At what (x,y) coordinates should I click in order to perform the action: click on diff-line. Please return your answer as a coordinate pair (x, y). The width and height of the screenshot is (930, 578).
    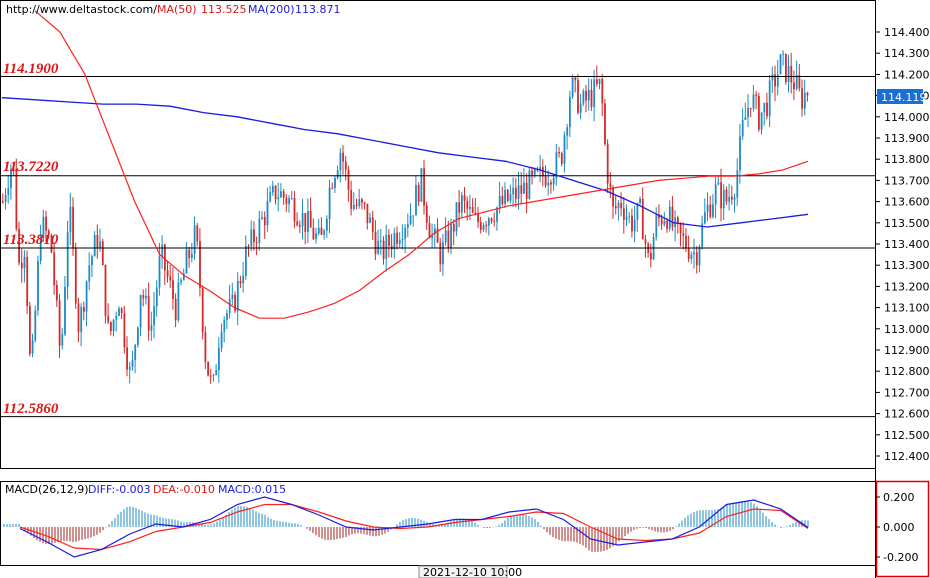
    Looking at the image, I should click on (414, 527).